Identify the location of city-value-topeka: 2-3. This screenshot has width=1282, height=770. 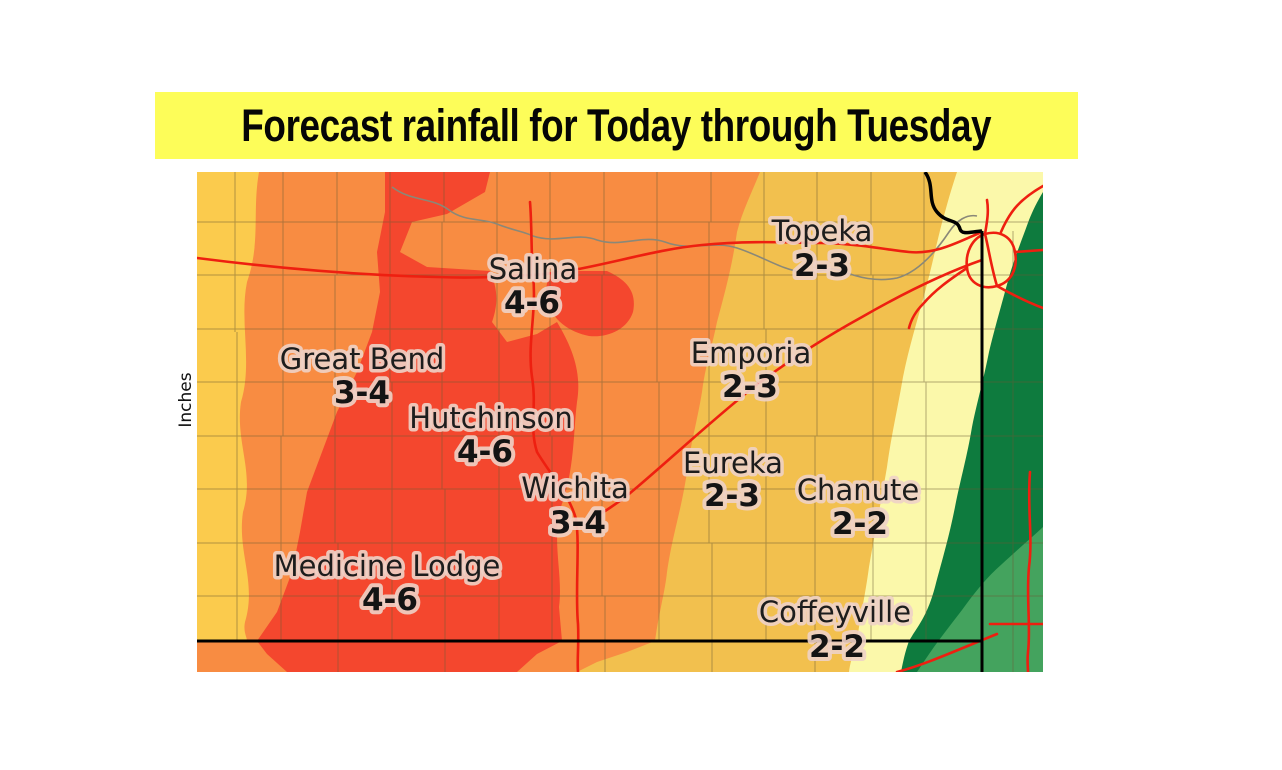
(822, 266).